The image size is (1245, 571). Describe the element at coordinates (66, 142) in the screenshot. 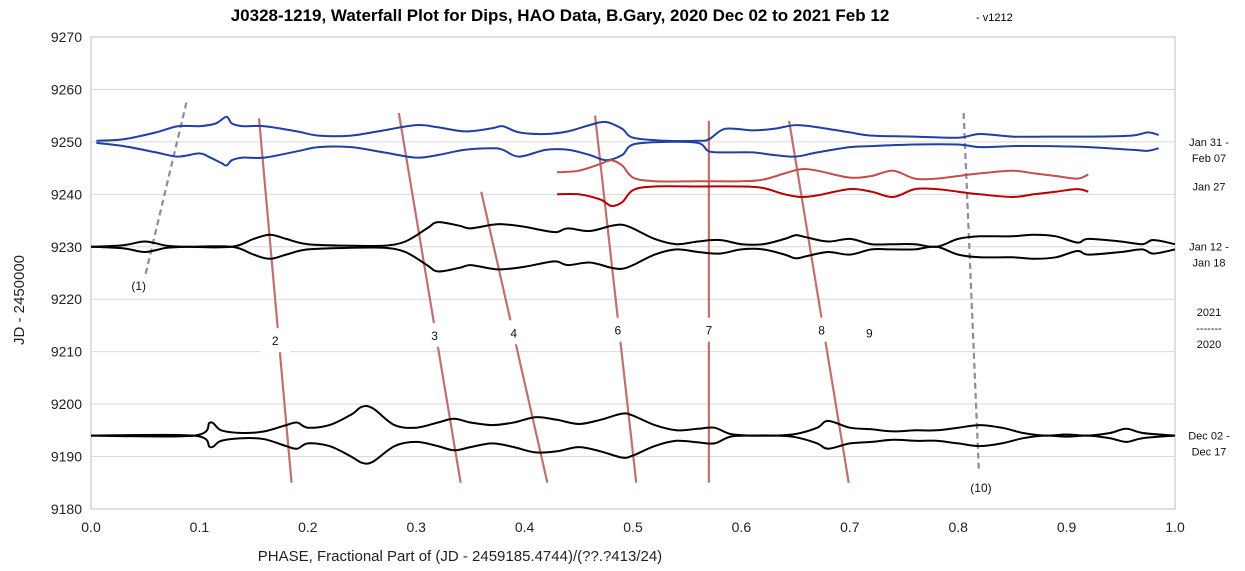

I see `y-tick-label: 9250` at that location.